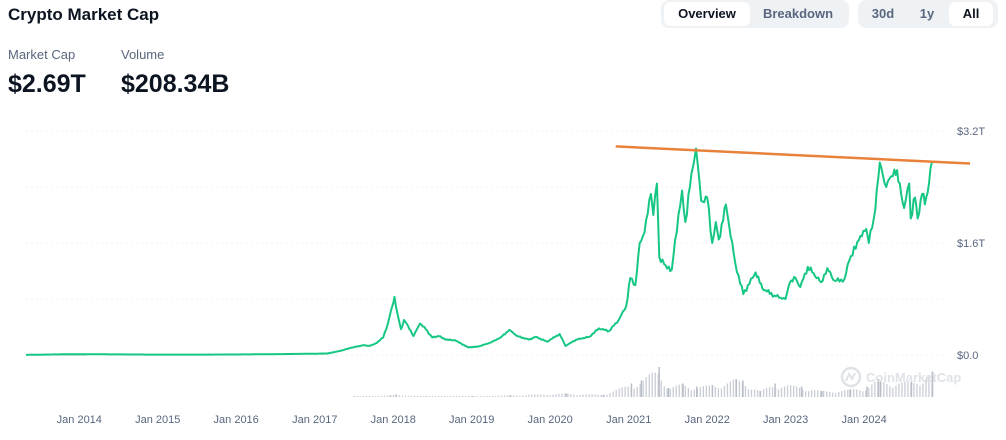 Image resolution: width=1006 pixels, height=440 pixels. What do you see at coordinates (755, 14) in the screenshot?
I see `view-tabs: Overview Breakdown` at bounding box center [755, 14].